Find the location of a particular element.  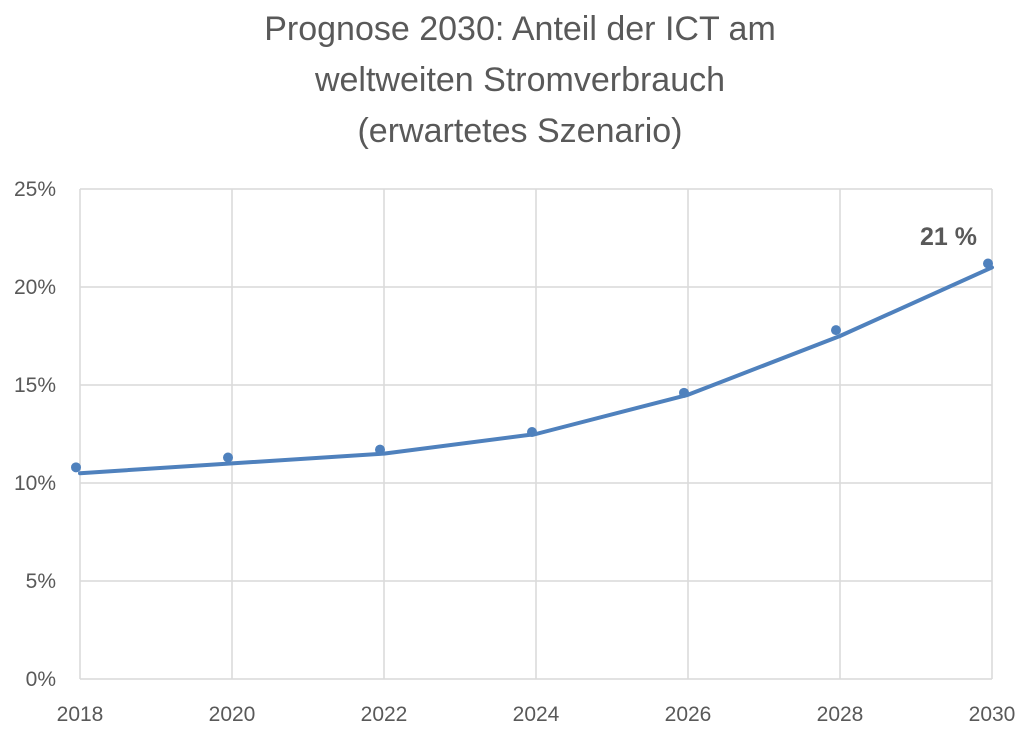

annotation-layer: 21 % is located at coordinates (948, 237).